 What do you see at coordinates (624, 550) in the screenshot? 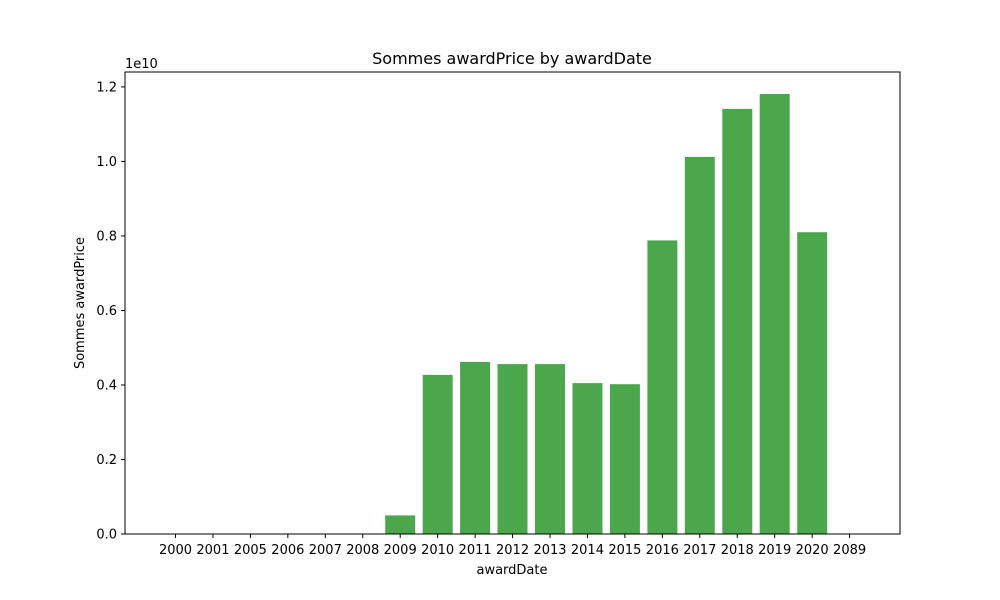
I see `x-tick-label: 2015` at bounding box center [624, 550].